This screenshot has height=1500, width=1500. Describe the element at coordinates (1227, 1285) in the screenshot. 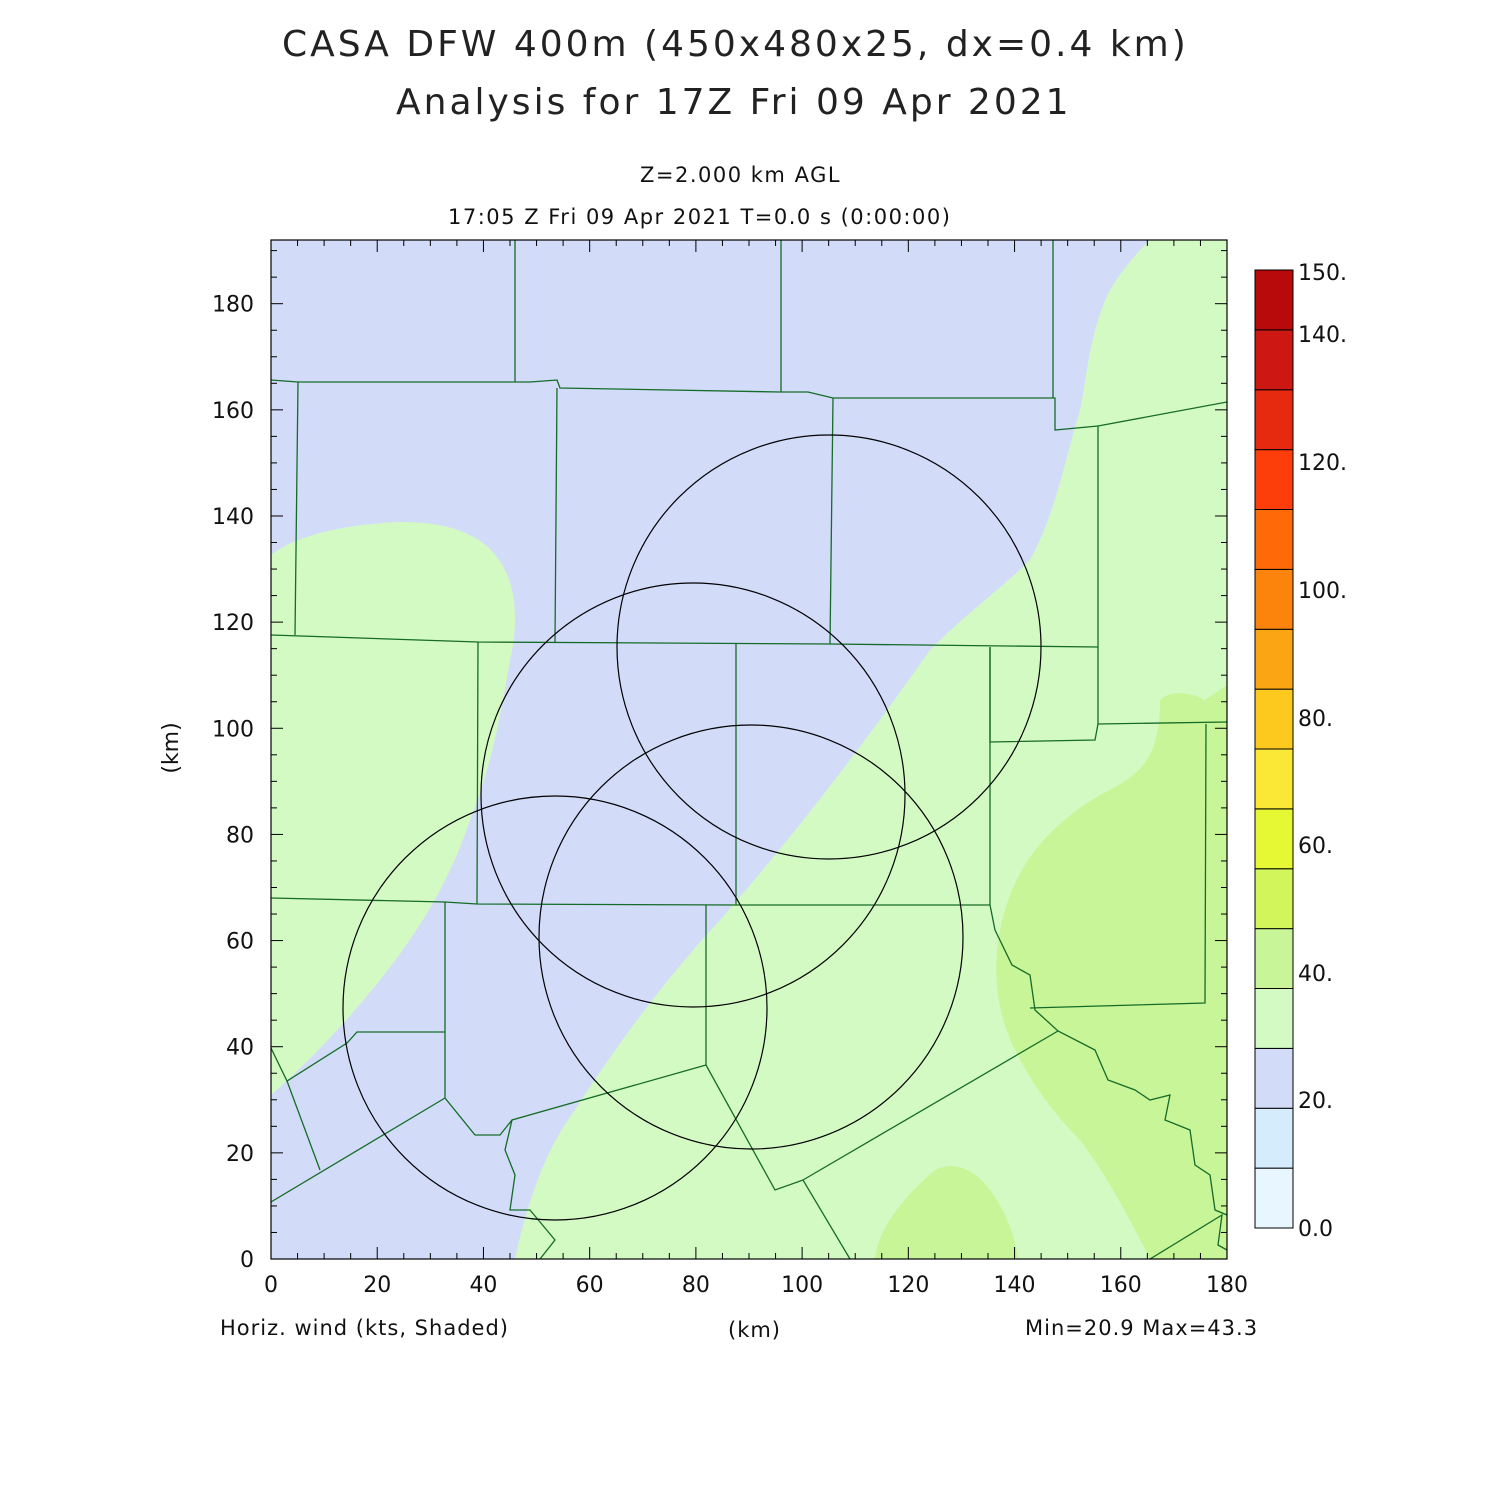

I see `x-tick-label: 180` at that location.